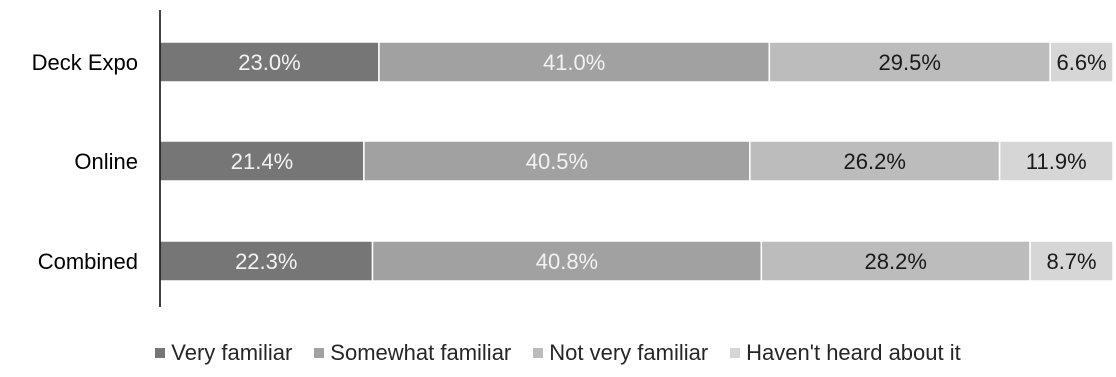 This screenshot has height=377, width=1116. I want to click on data-label-combined-not-very-familiar: 28.2%, so click(896, 261).